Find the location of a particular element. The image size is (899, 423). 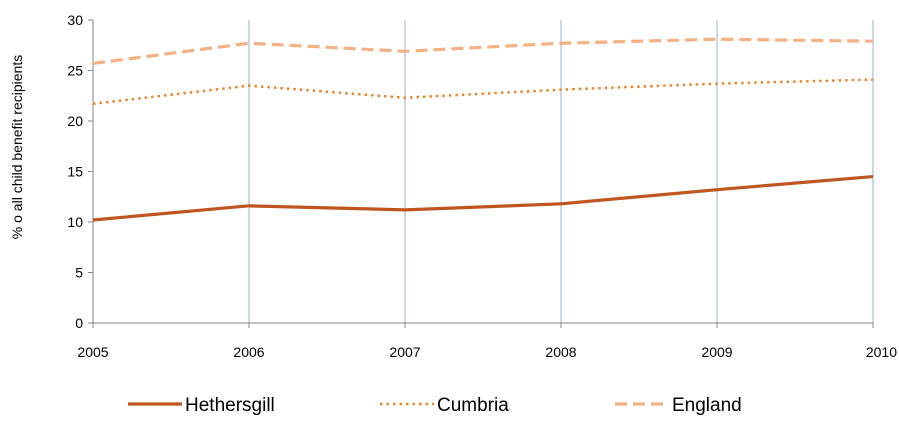

series-line-cumbria is located at coordinates (483, 92).